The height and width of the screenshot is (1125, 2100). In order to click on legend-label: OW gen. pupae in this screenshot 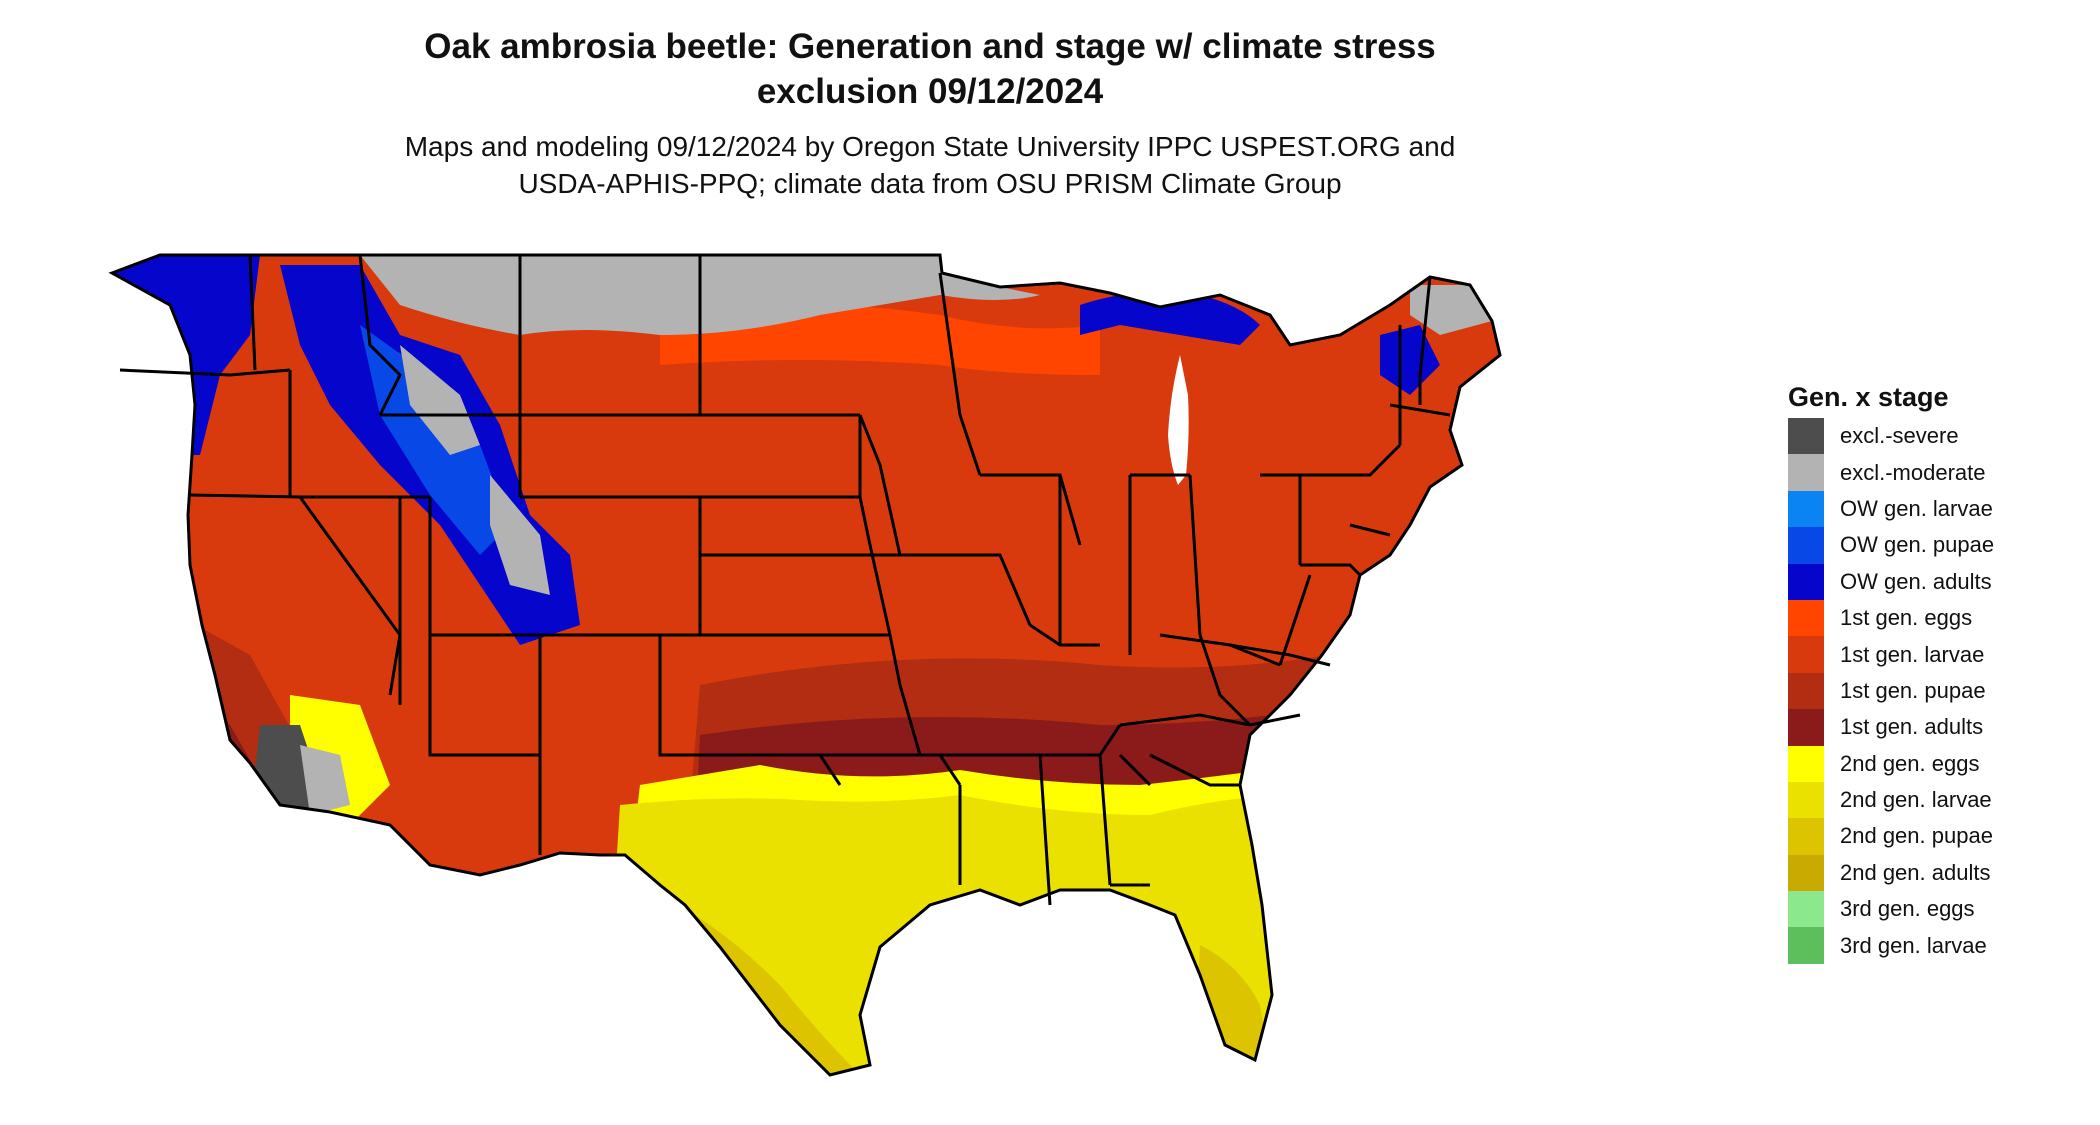, I will do `click(1917, 545)`.